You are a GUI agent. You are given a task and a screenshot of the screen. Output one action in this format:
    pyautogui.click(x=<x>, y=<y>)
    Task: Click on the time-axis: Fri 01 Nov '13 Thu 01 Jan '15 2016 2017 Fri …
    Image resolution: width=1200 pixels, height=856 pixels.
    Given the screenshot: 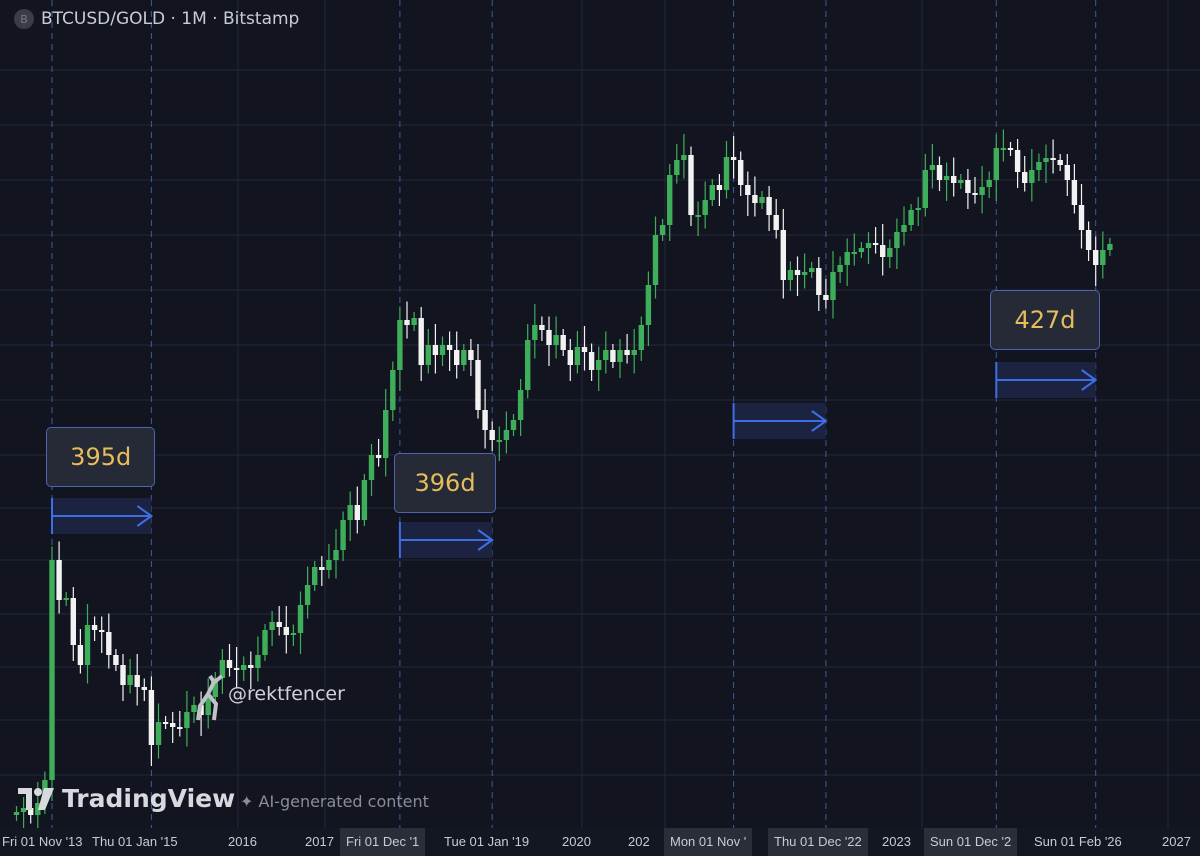 What is the action you would take?
    pyautogui.click(x=600, y=842)
    